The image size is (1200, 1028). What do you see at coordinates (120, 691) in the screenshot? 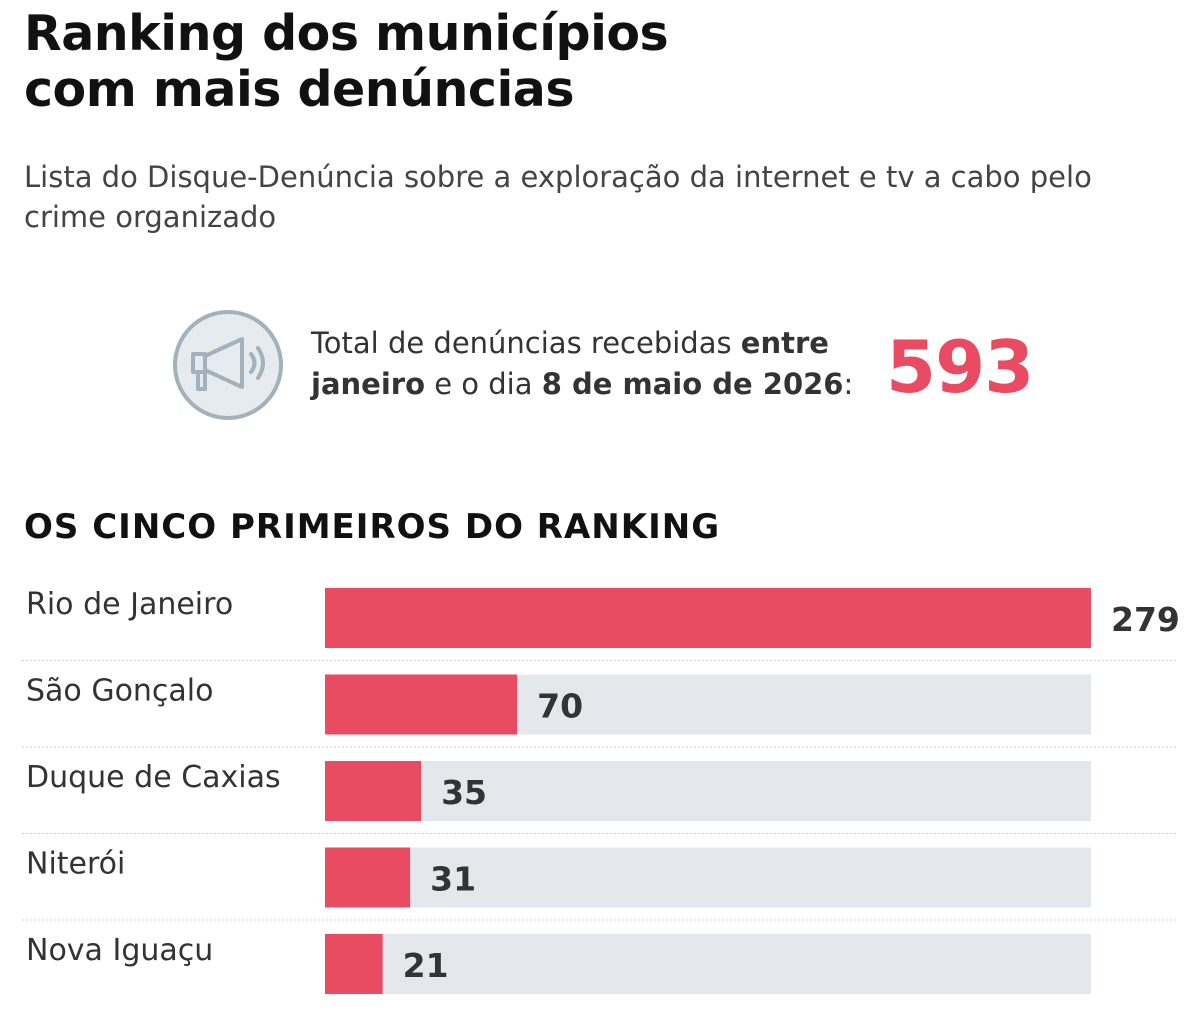
I see `category-label-1: São Gonçalo` at bounding box center [120, 691].